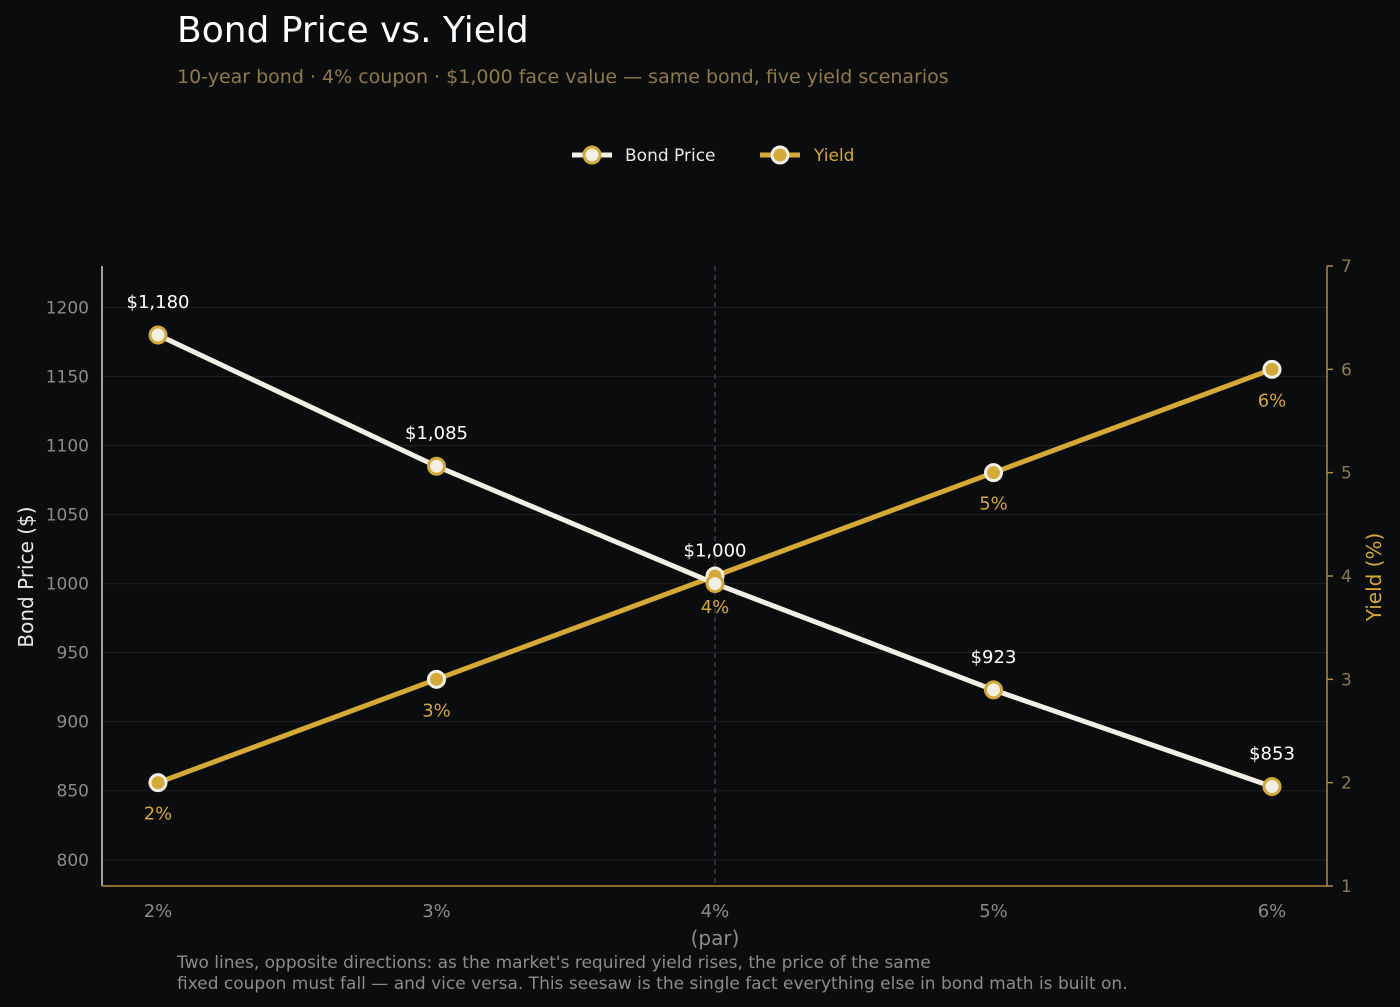  I want to click on legend-item-price: Bond Price, so click(644, 155).